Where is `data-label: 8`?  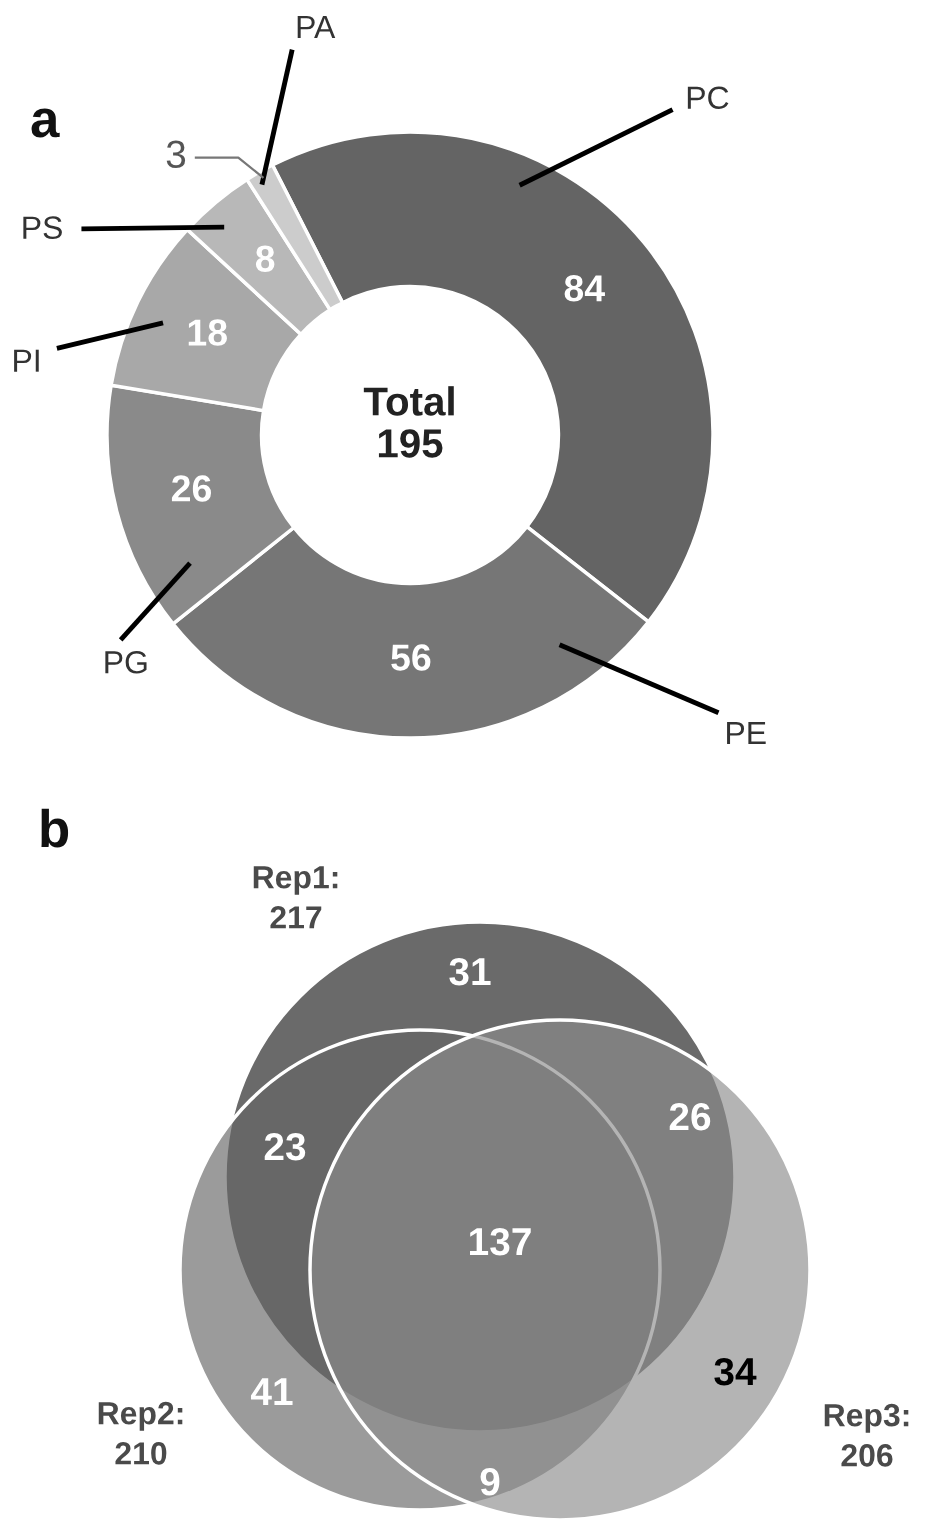 data-label: 8 is located at coordinates (265, 258).